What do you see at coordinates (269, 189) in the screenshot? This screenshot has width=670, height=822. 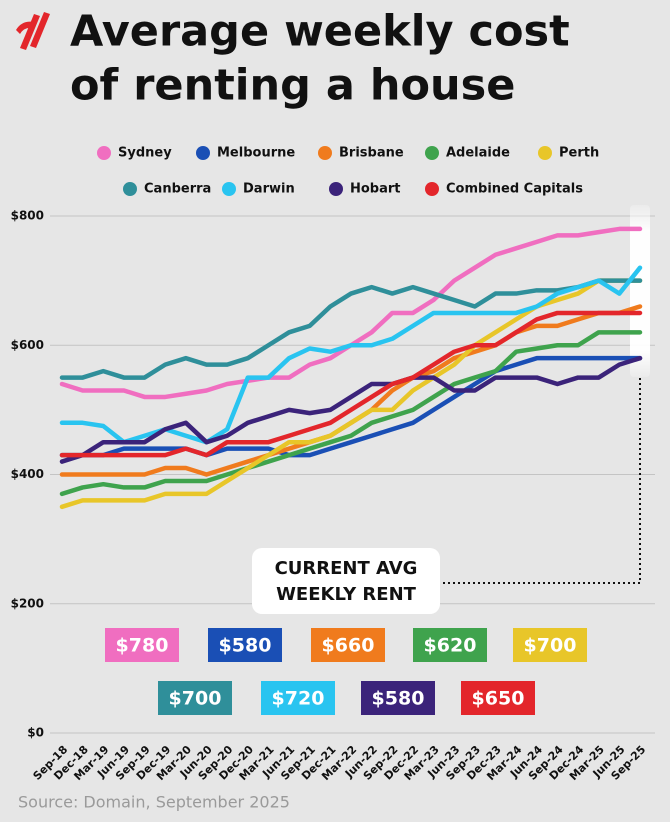 I see `legend-label: Darwin` at bounding box center [269, 189].